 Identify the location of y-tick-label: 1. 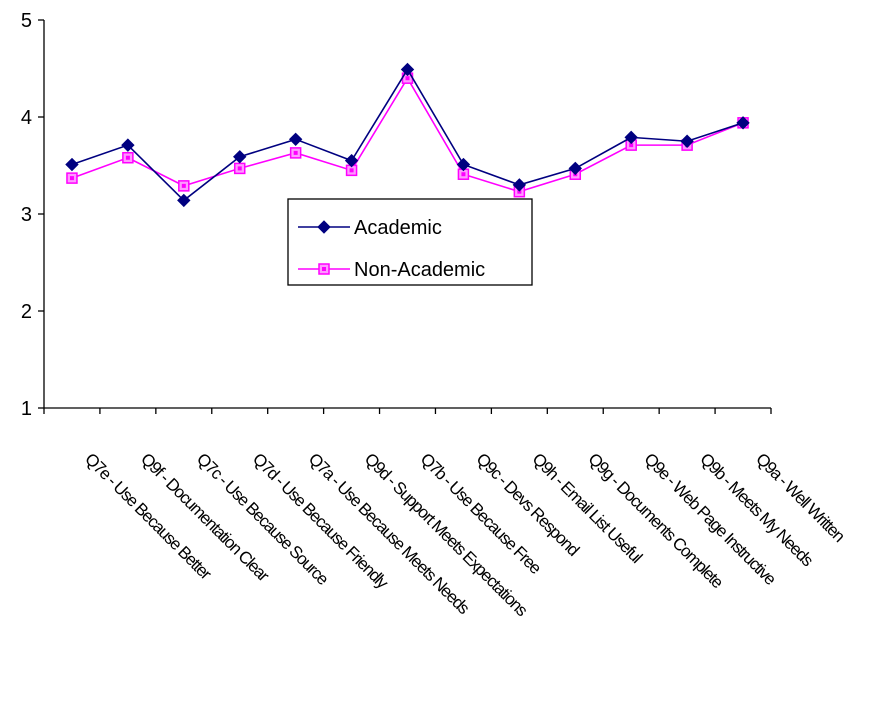
(26, 409).